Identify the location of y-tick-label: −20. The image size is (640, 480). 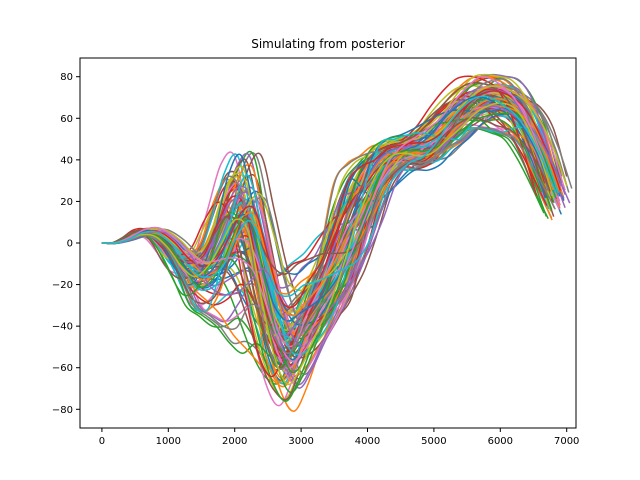
(62, 285).